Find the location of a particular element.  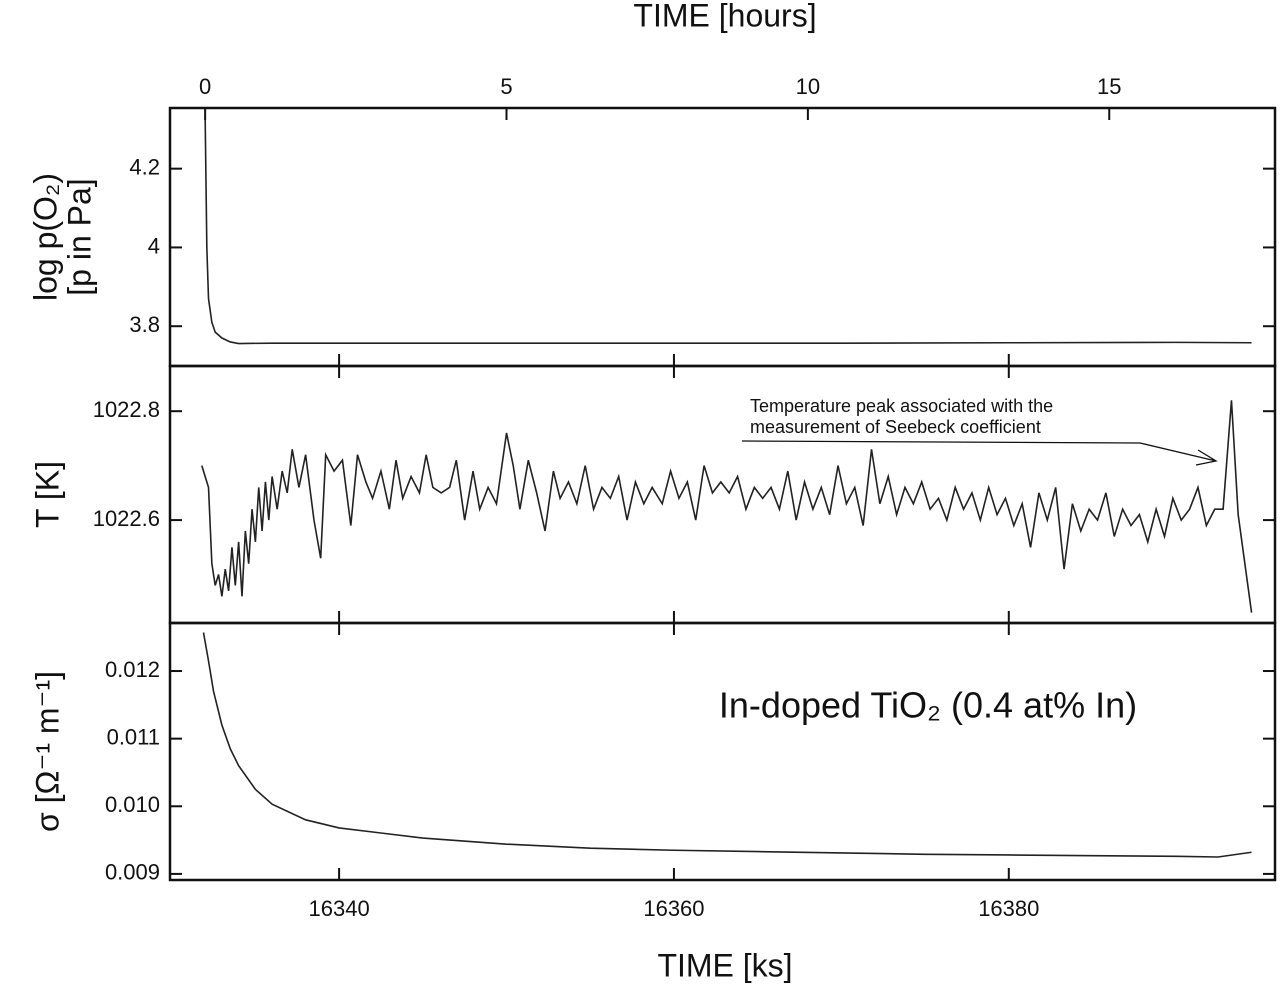

y-tick-label: 4.2 is located at coordinates (144, 166).